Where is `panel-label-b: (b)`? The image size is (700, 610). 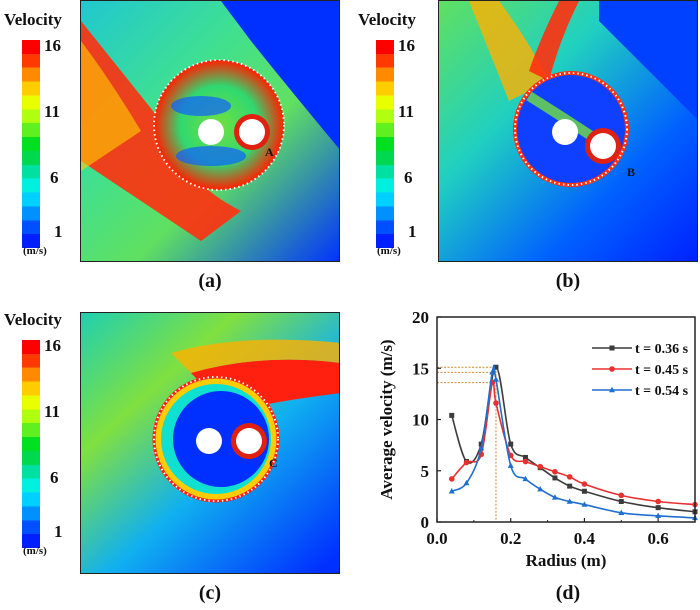
panel-label-b: (b) is located at coordinates (568, 281).